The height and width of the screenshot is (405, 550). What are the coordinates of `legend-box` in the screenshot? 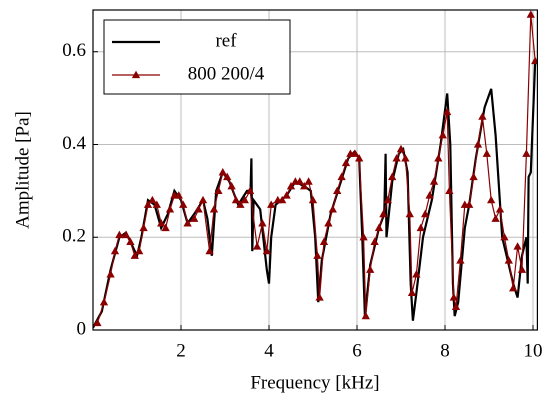 It's located at (197, 57).